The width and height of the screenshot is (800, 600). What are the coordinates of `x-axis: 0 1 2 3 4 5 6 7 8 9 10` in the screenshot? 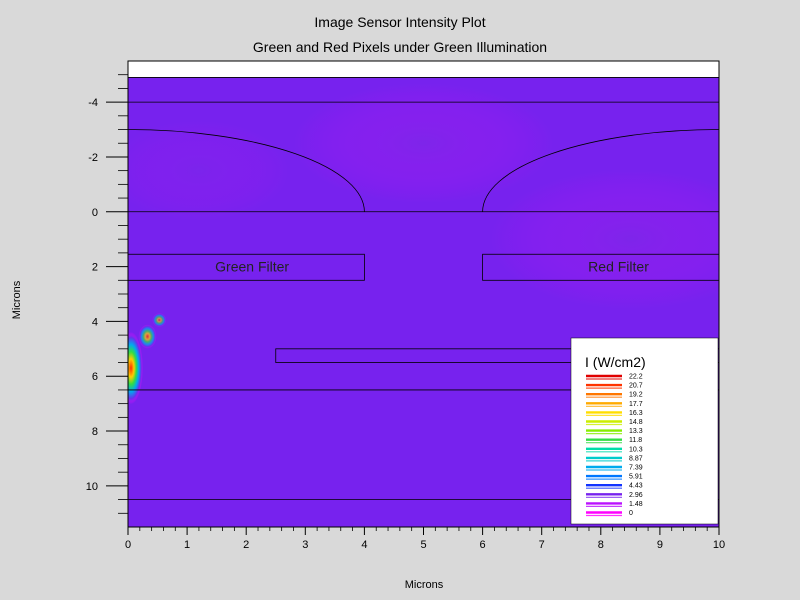 It's located at (425, 539).